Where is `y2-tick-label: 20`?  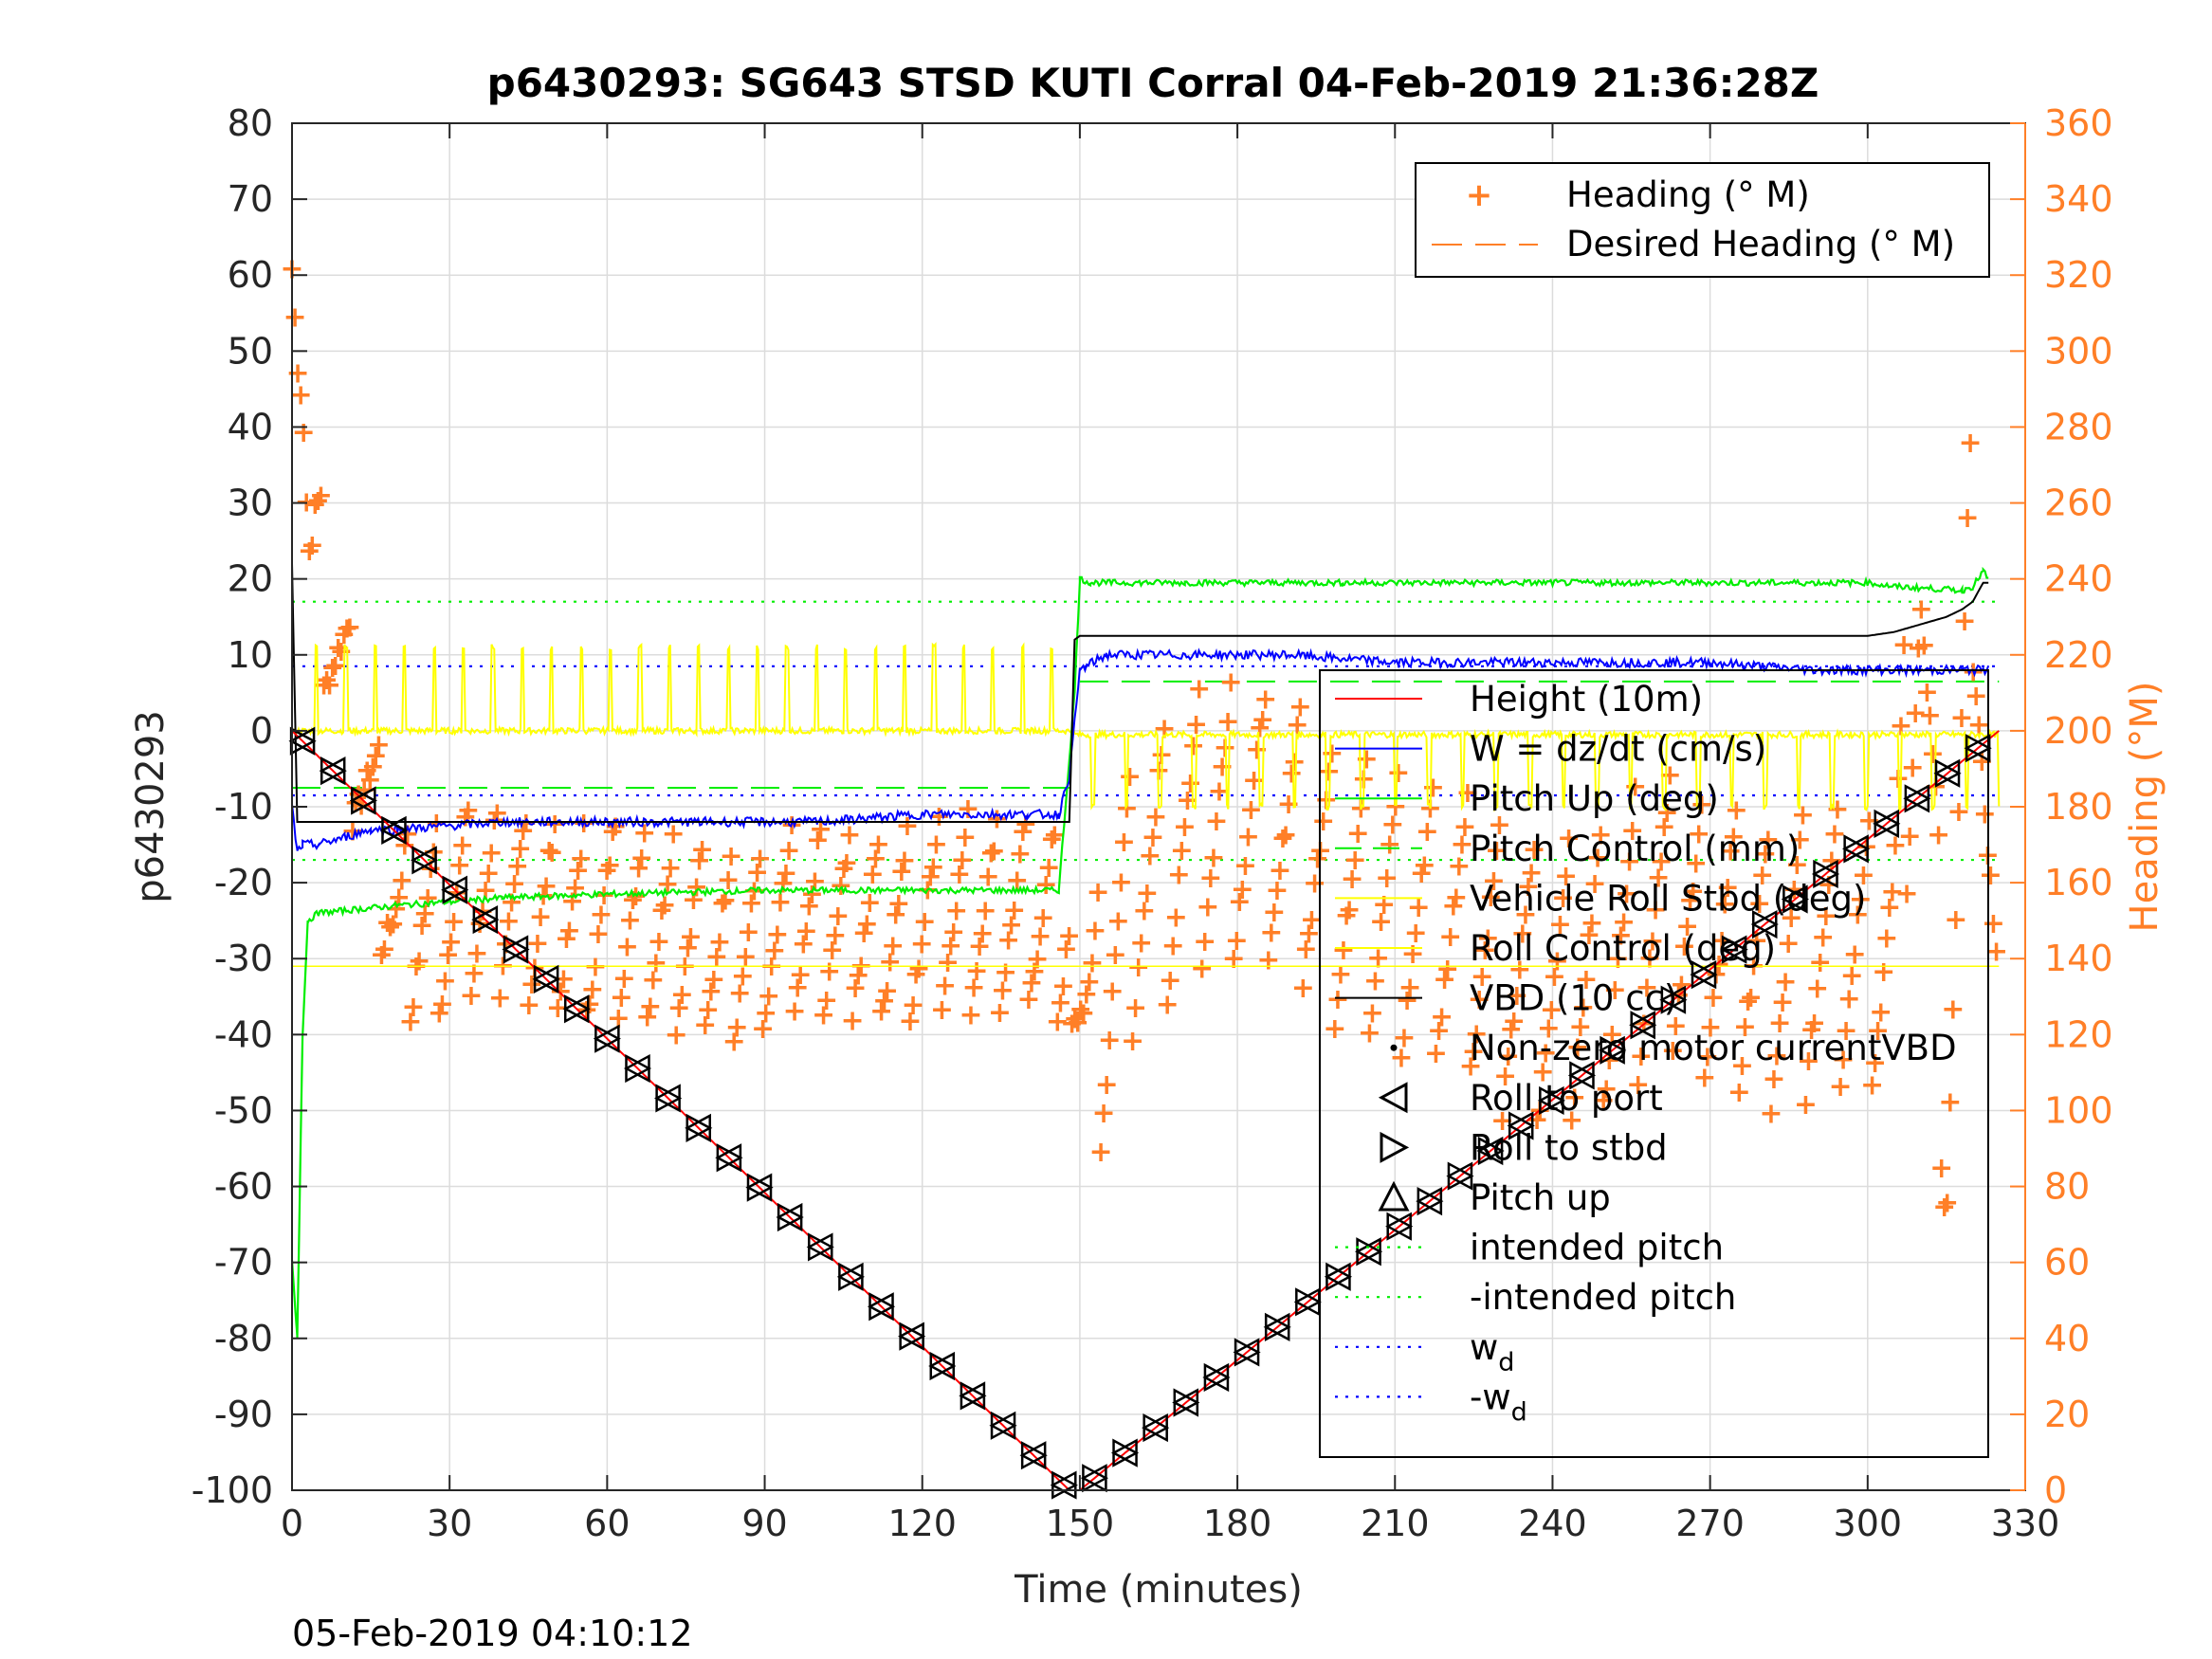
y2-tick-label: 20 is located at coordinates (2067, 1414).